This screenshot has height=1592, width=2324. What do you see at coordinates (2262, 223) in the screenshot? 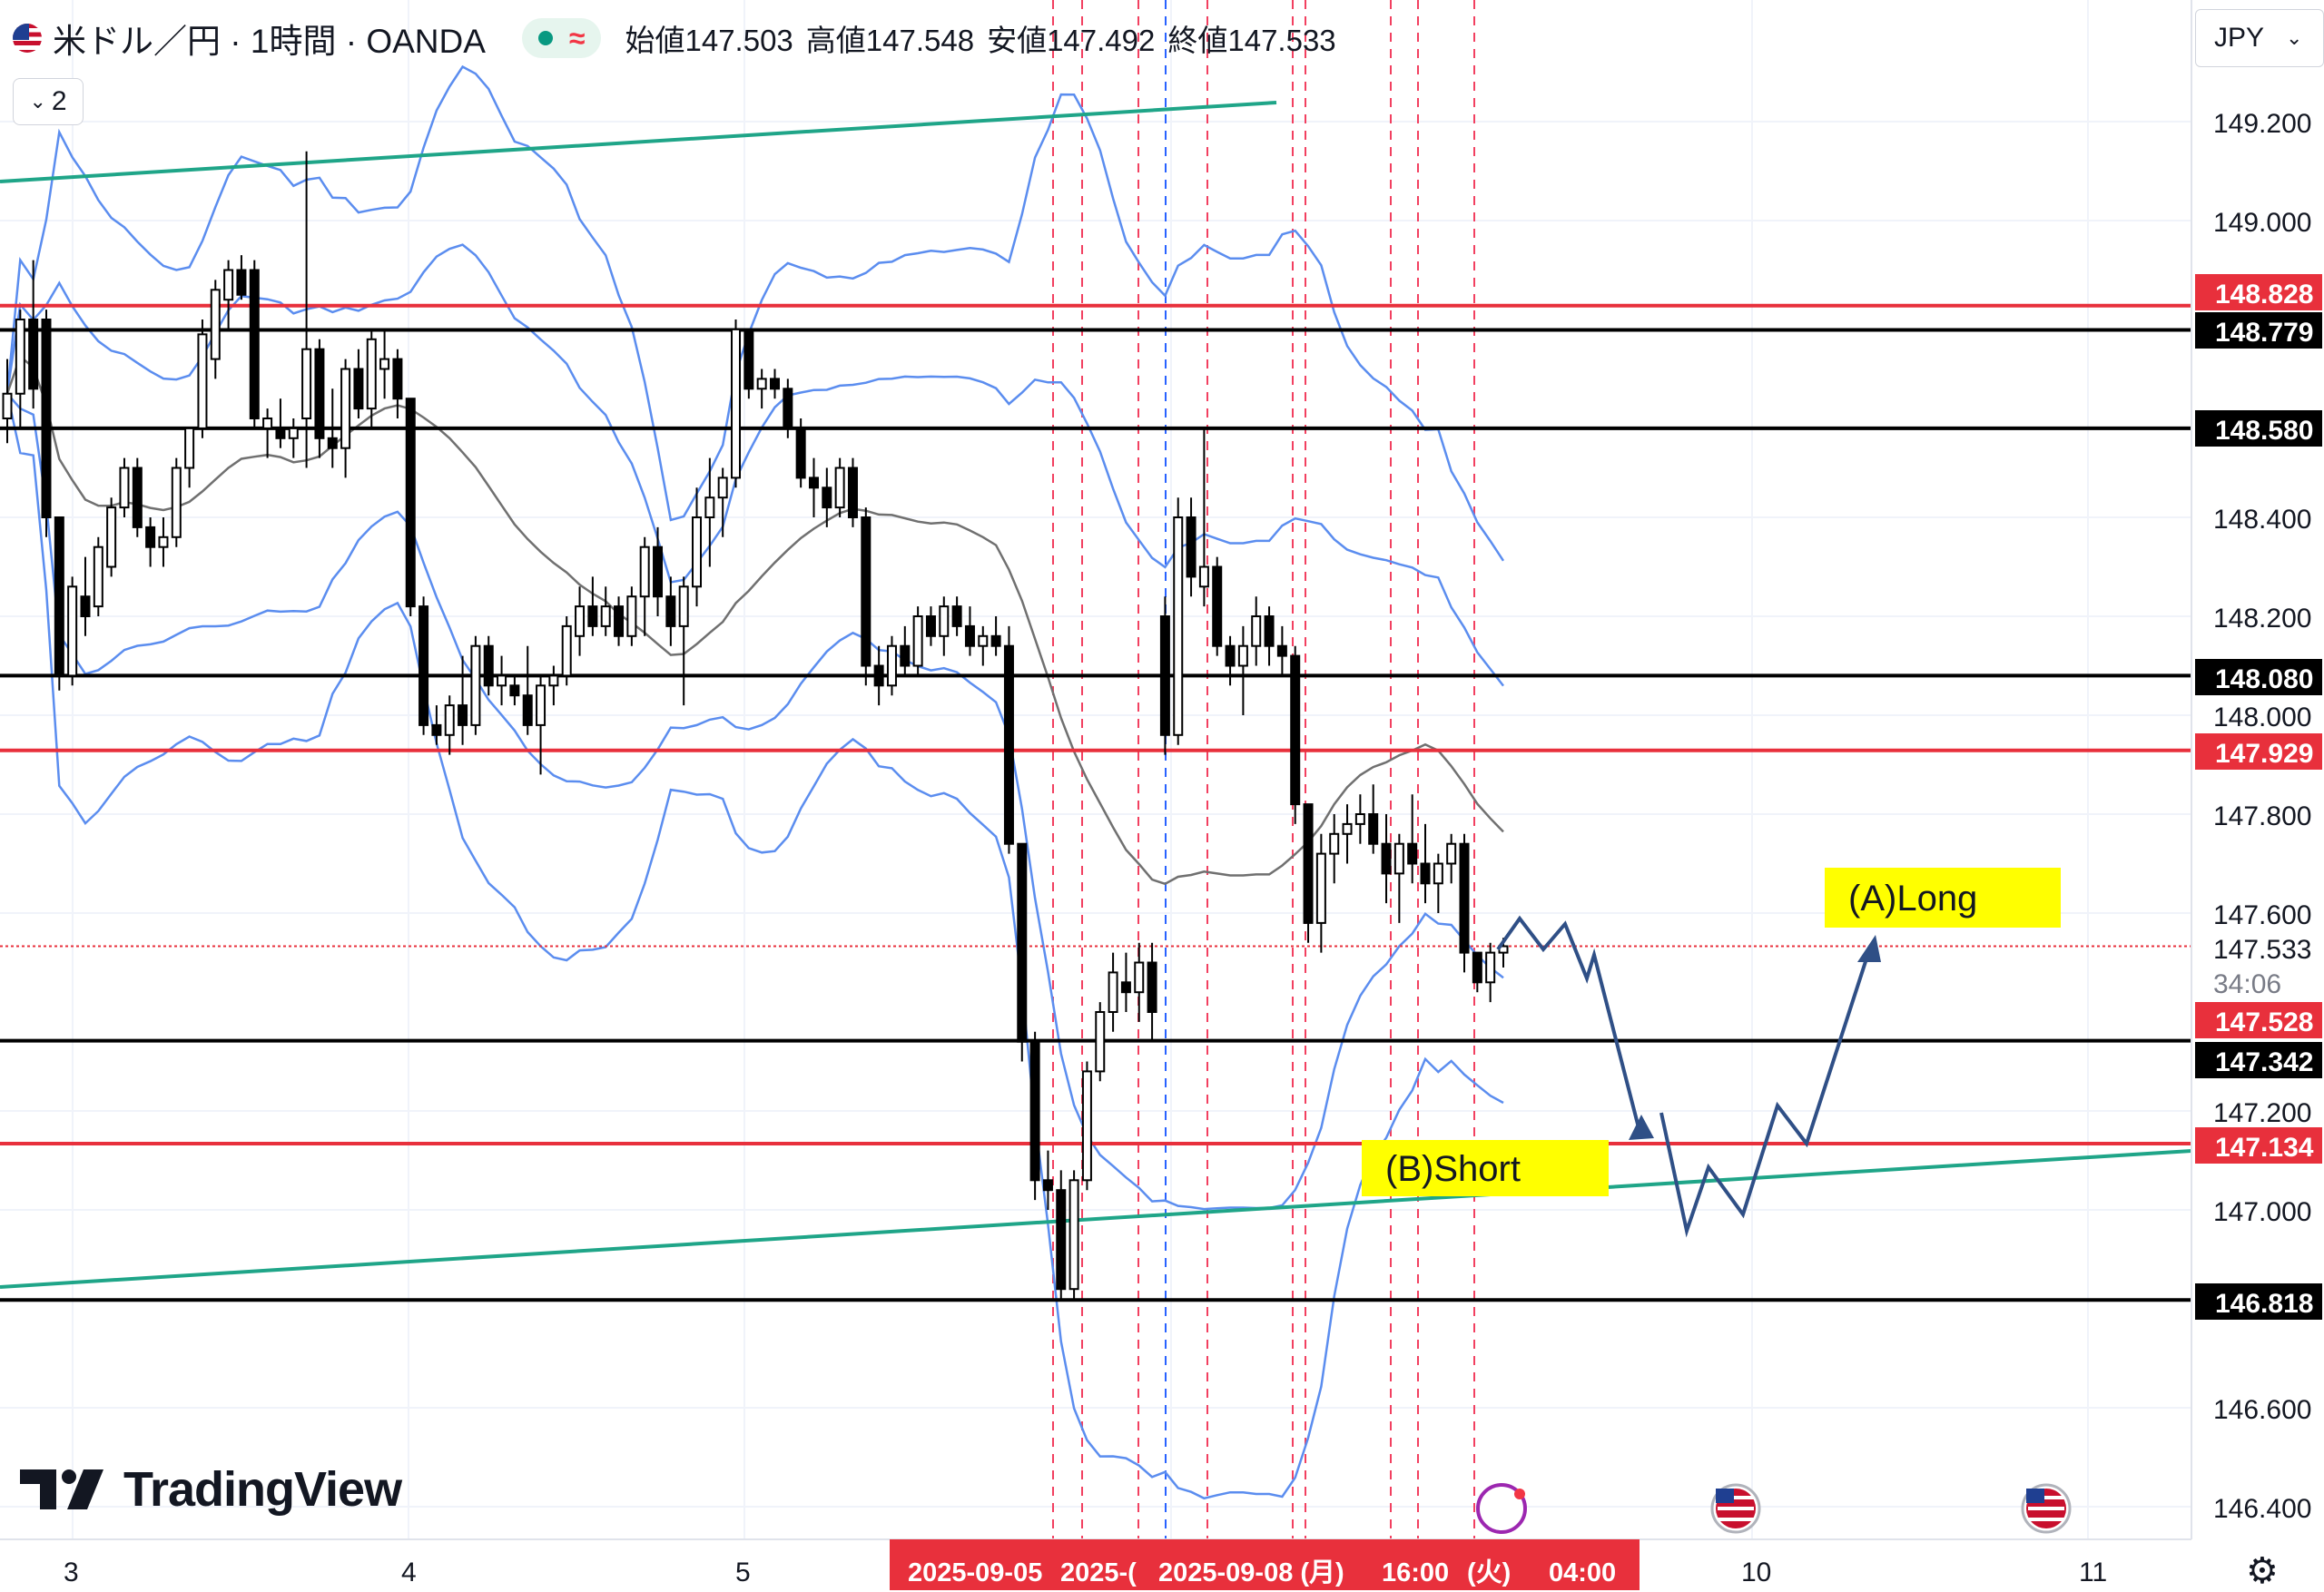
I see `price-tick-label: 149.000` at bounding box center [2262, 223].